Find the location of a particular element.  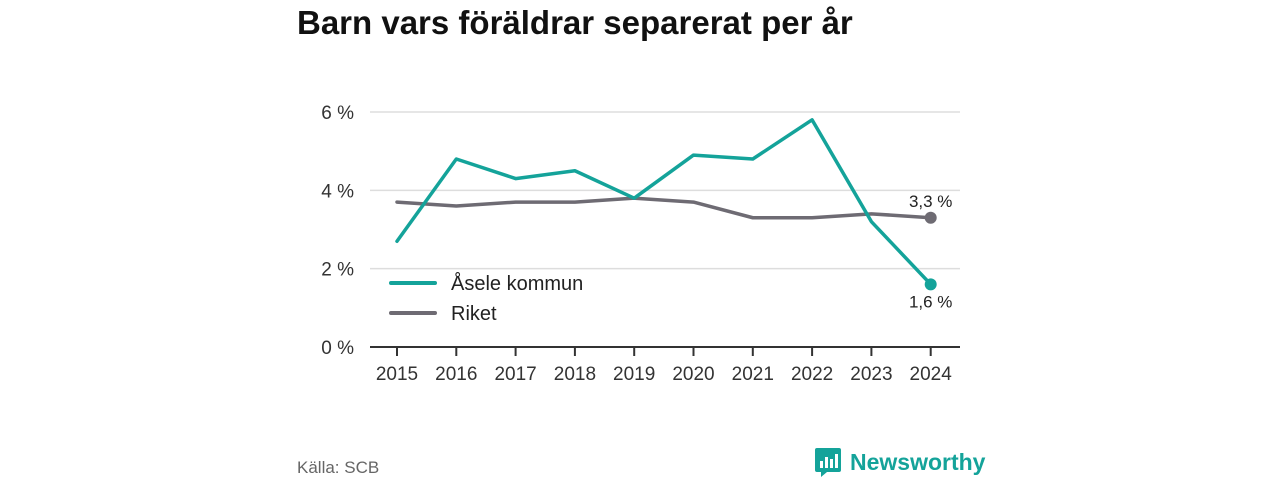

x-tick-label: 2023 is located at coordinates (871, 374).